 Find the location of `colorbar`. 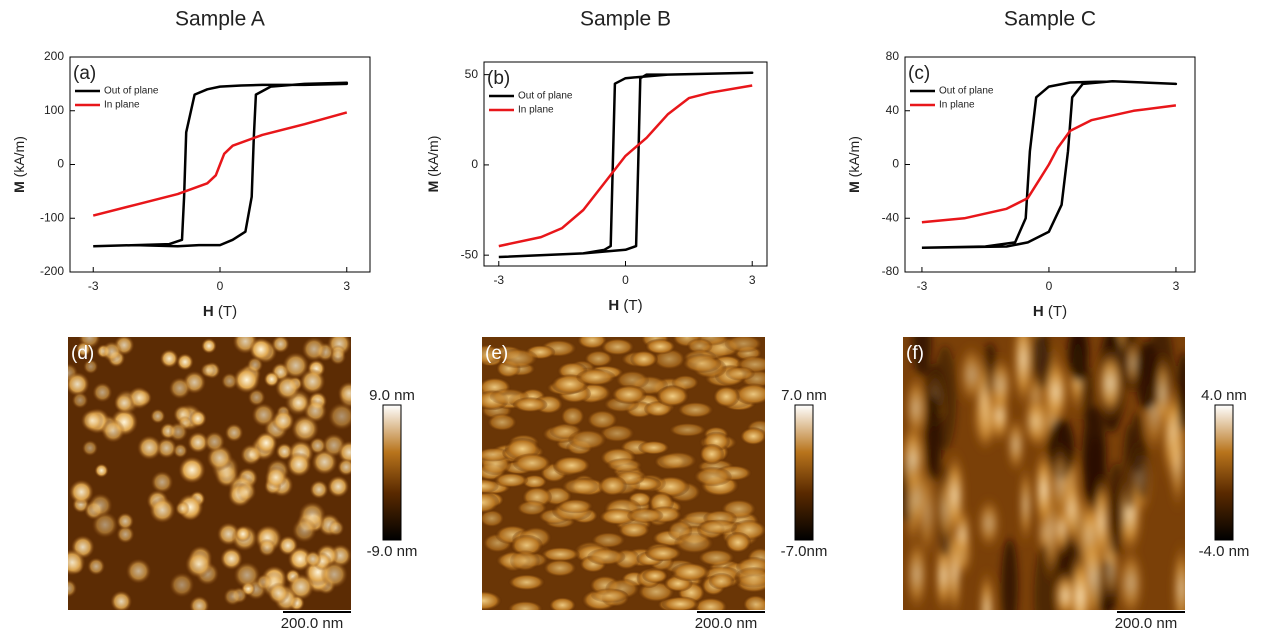

colorbar is located at coordinates (804, 472).